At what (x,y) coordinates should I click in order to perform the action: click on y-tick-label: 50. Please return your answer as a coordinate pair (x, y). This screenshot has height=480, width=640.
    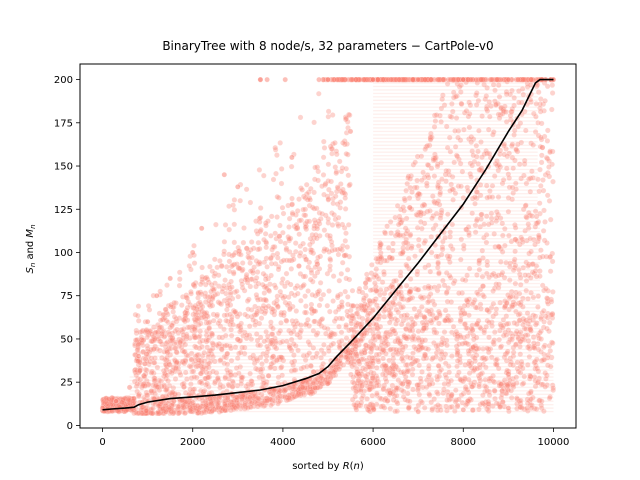
    Looking at the image, I should click on (66, 339).